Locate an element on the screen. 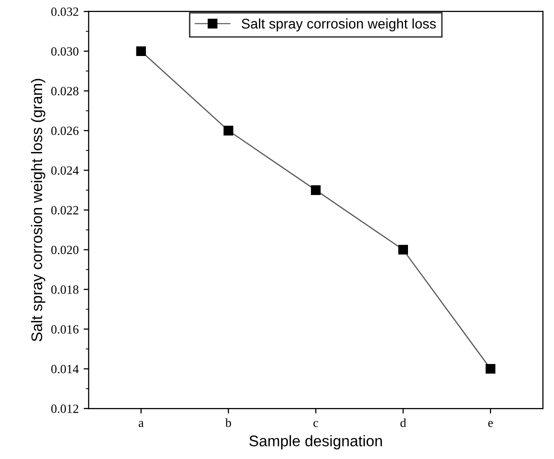  x-tick-label: d is located at coordinates (403, 423).